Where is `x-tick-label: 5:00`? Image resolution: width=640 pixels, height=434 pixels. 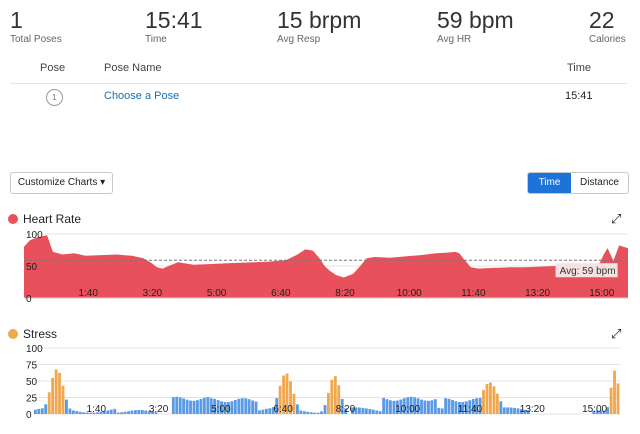 x-tick-label: 5:00 is located at coordinates (221, 409).